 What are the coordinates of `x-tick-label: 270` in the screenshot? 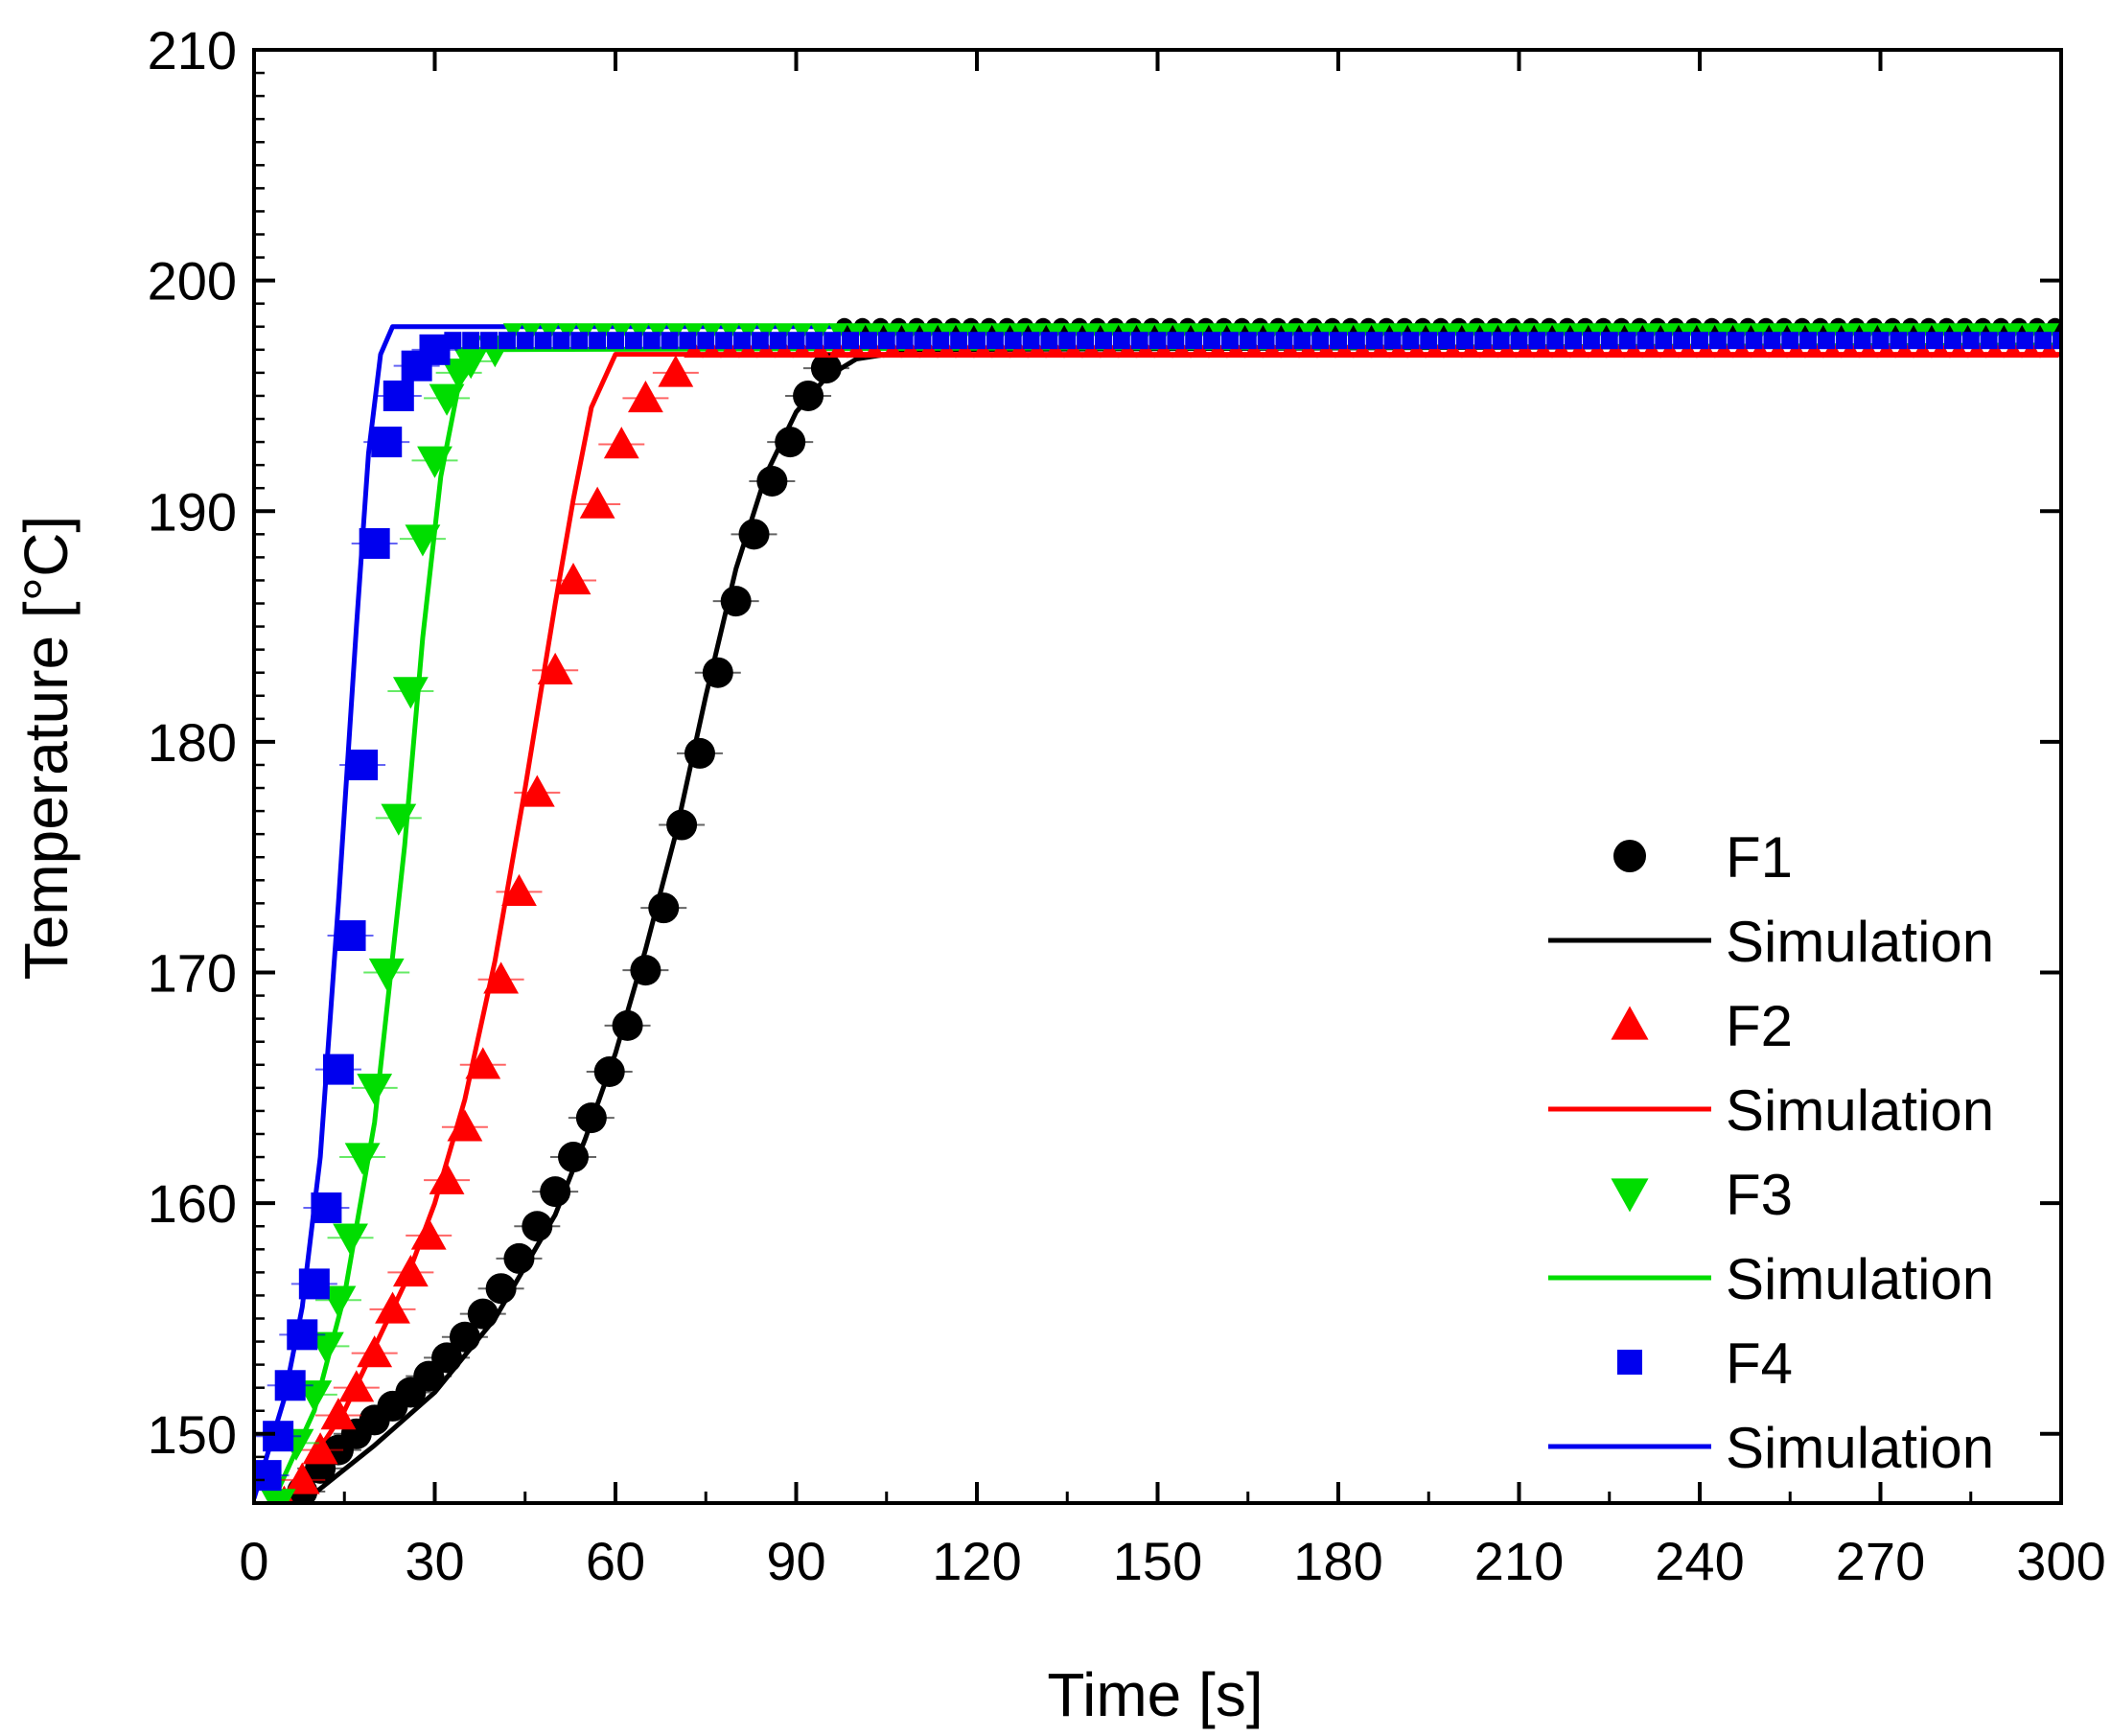 It's located at (1880, 1561).